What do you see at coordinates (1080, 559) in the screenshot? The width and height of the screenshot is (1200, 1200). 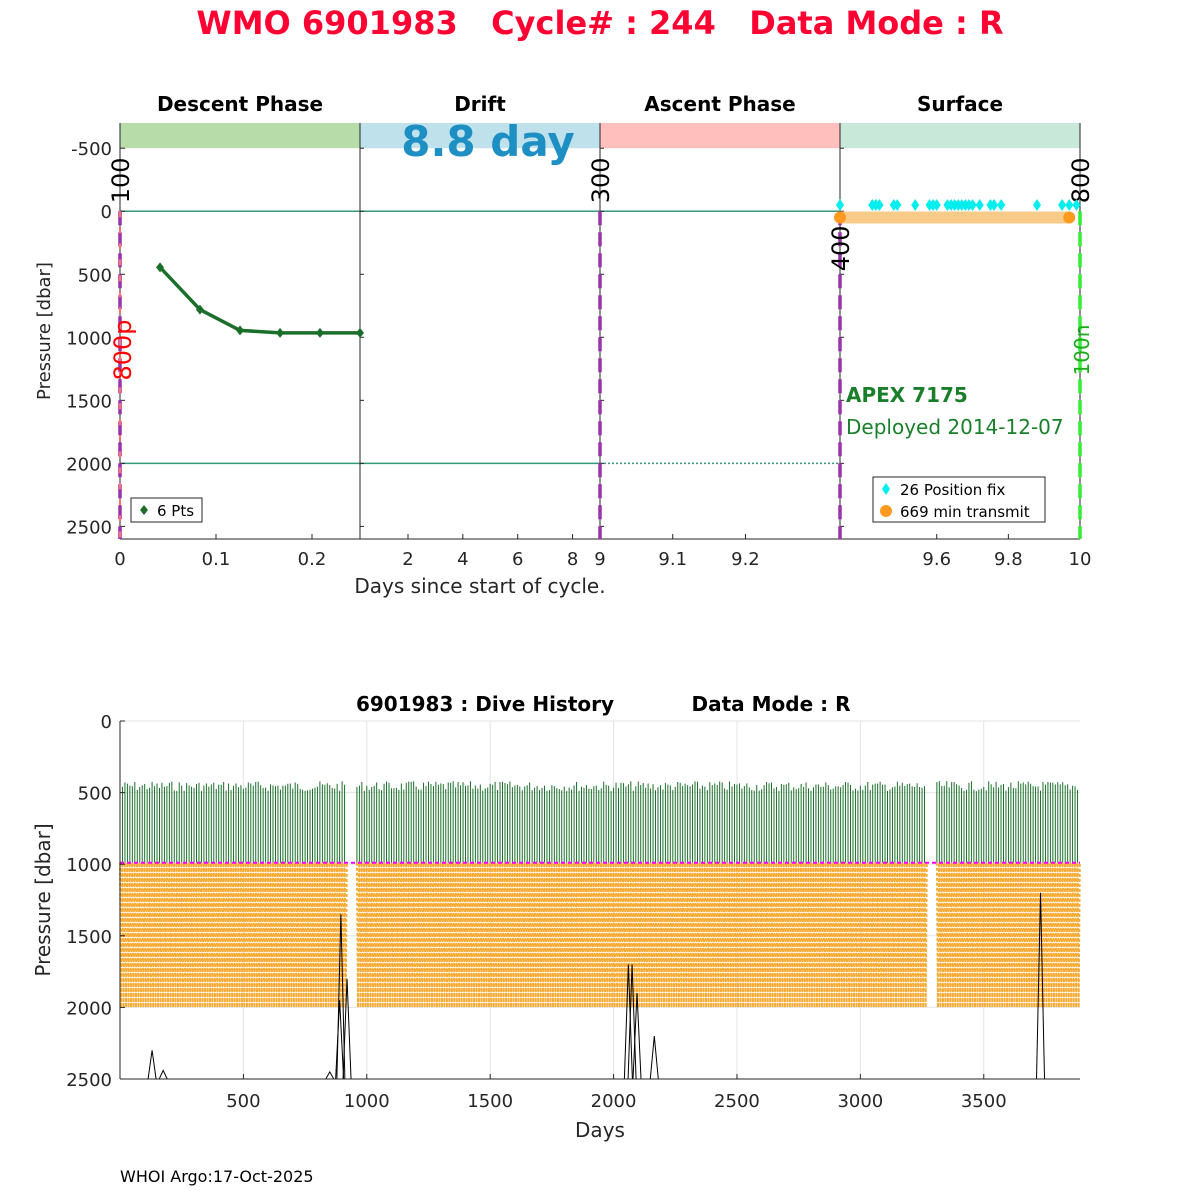 I see `x-tick-label: 10` at bounding box center [1080, 559].